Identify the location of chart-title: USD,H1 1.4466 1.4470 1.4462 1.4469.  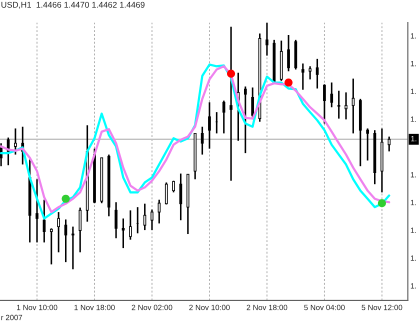
(73, 5).